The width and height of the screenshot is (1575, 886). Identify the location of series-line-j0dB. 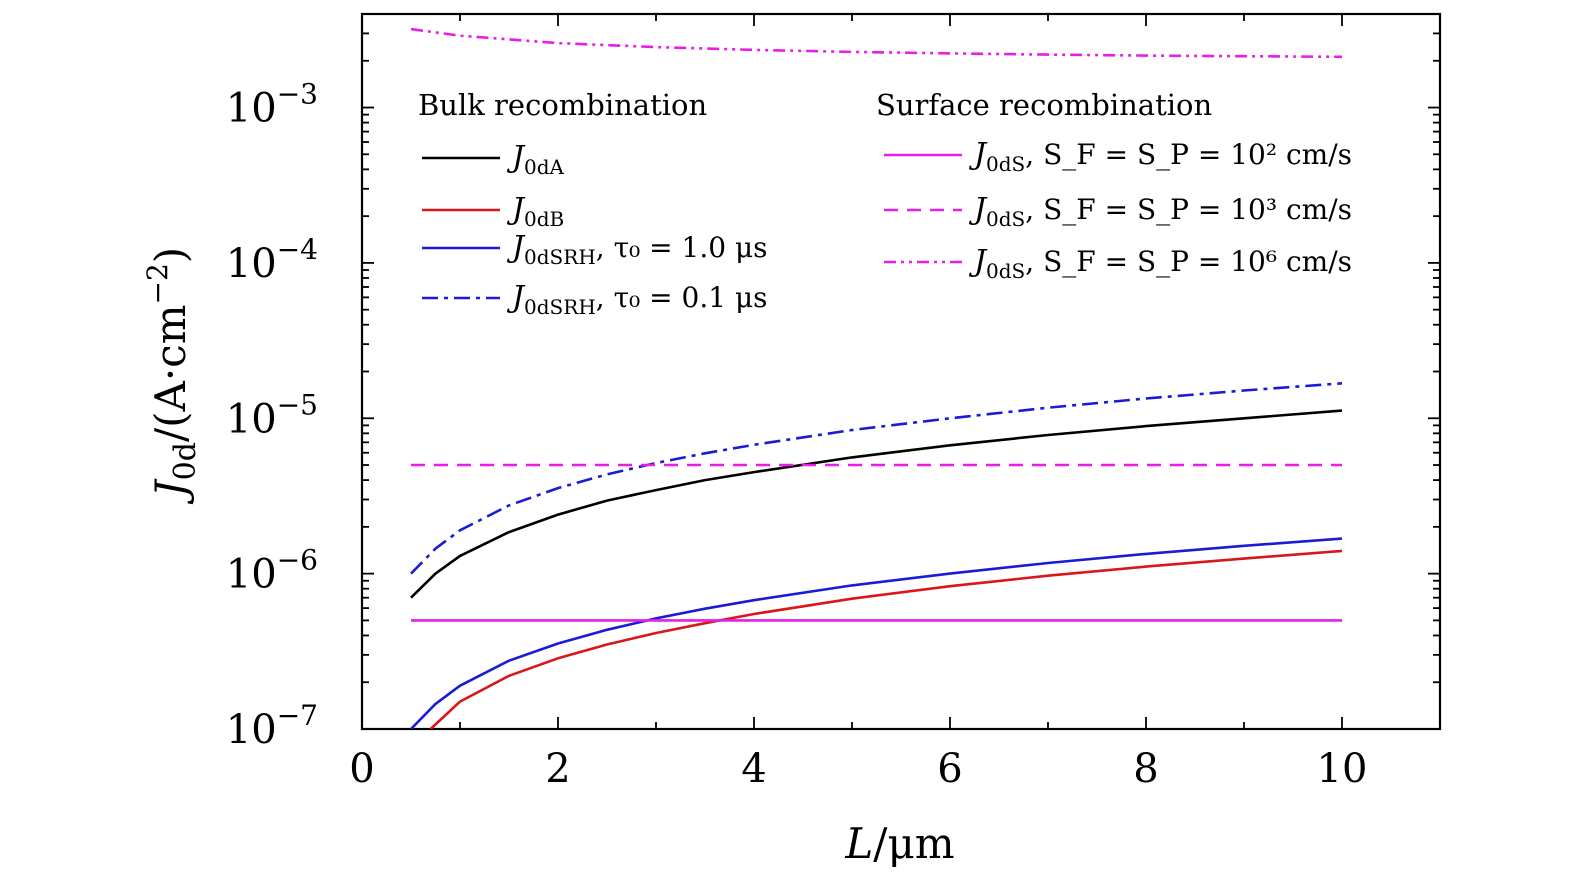
(886, 639).